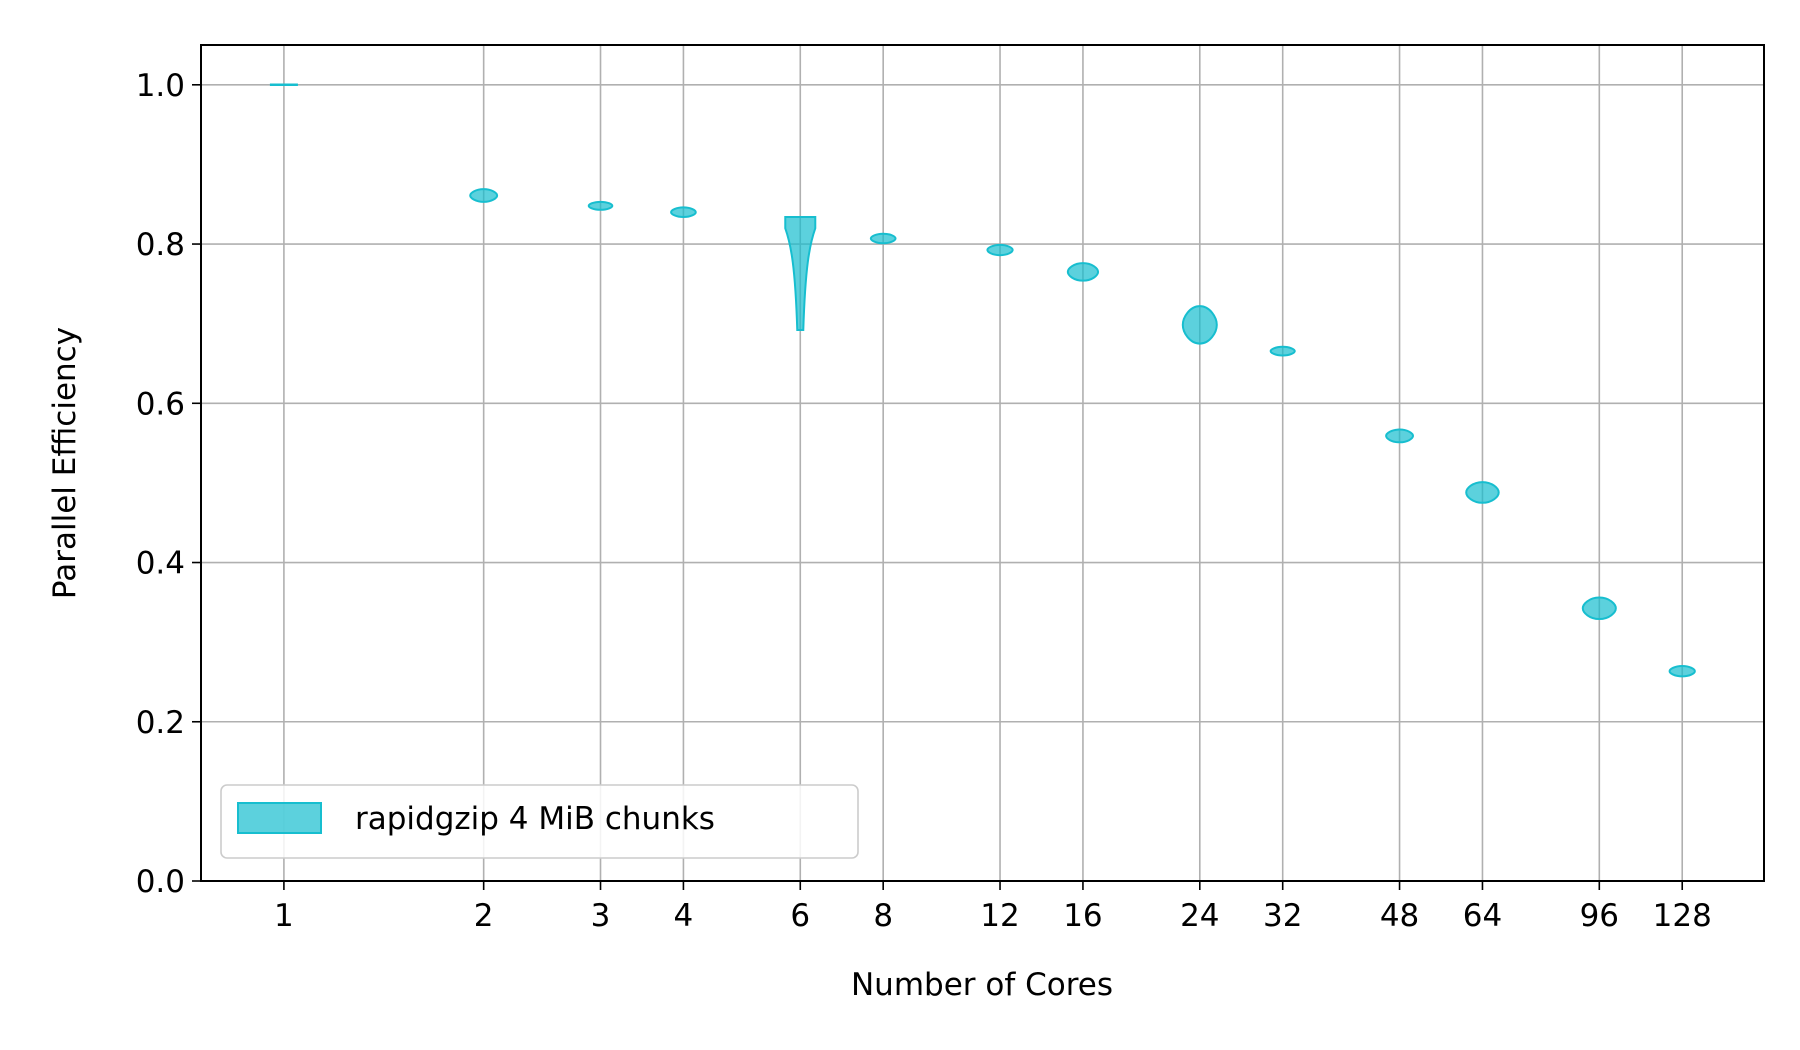  I want to click on x-axis-ticks: 1 2 3 4 6 8 12 16 24 32 48 64 96 128, so click(993, 907).